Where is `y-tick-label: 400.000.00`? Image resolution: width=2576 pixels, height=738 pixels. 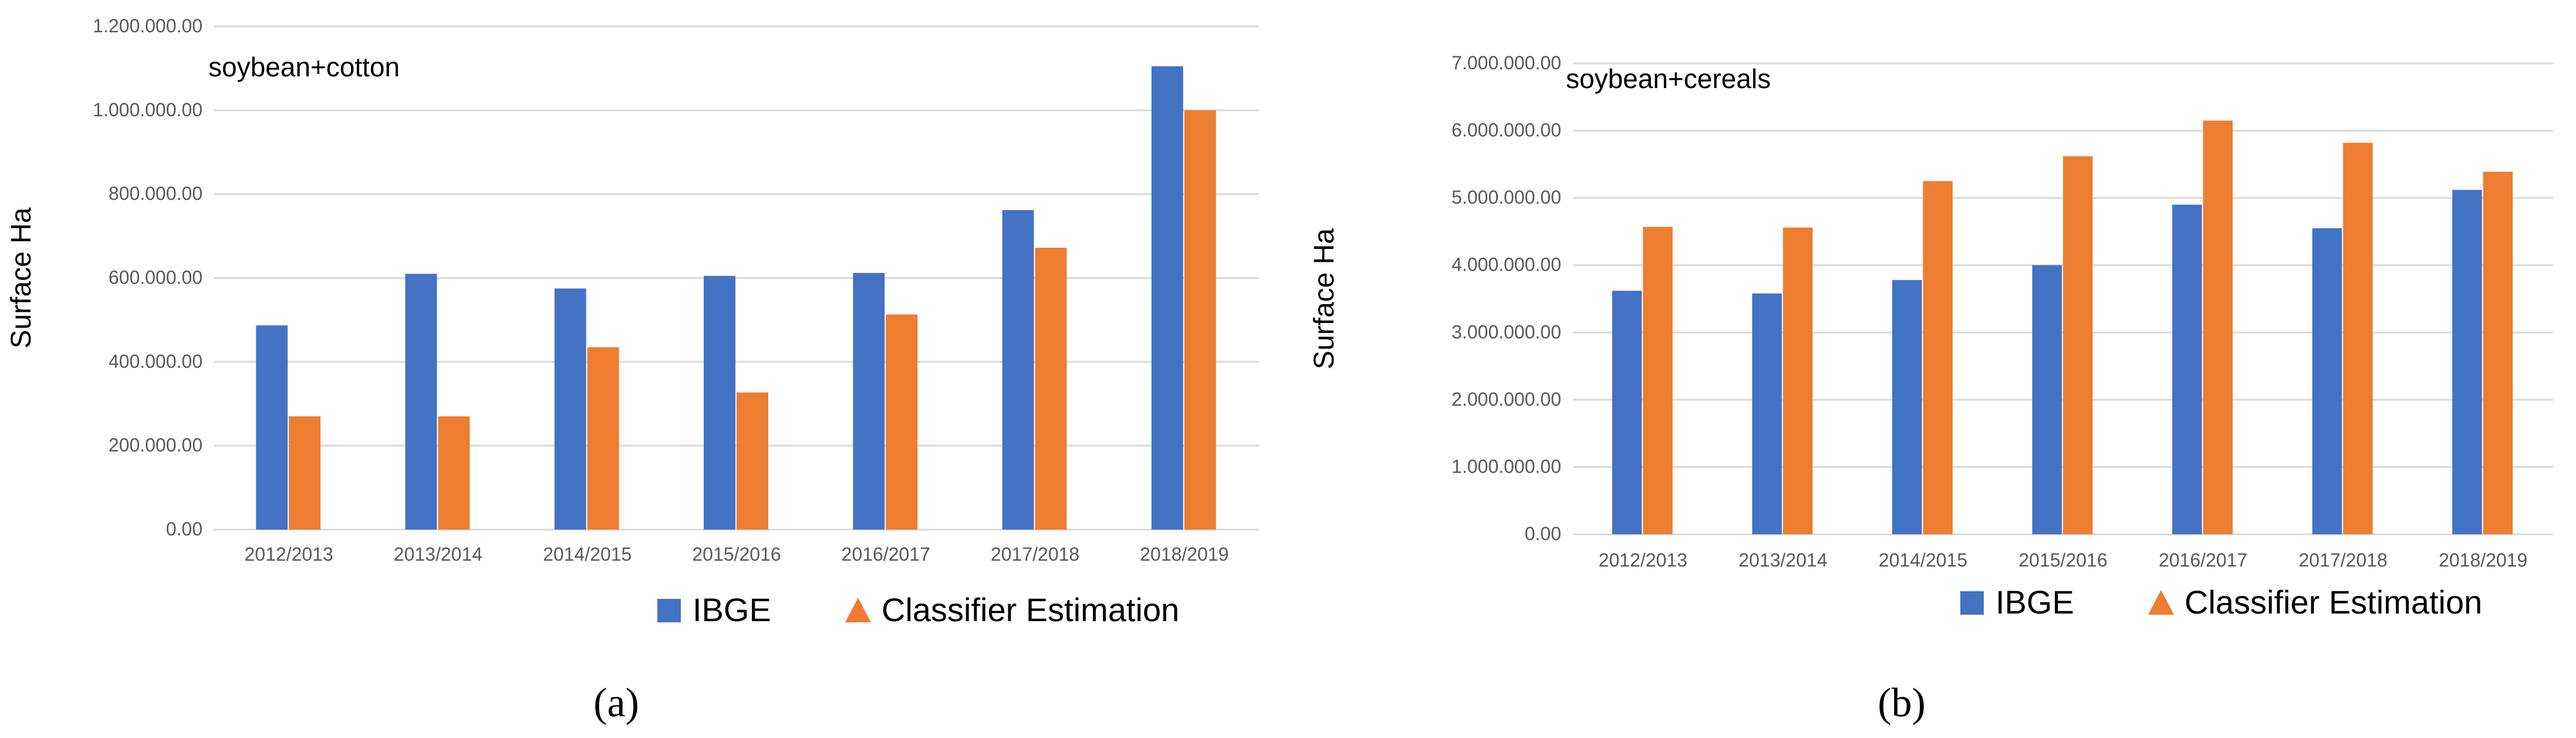
y-tick-label: 400.000.00 is located at coordinates (155, 361).